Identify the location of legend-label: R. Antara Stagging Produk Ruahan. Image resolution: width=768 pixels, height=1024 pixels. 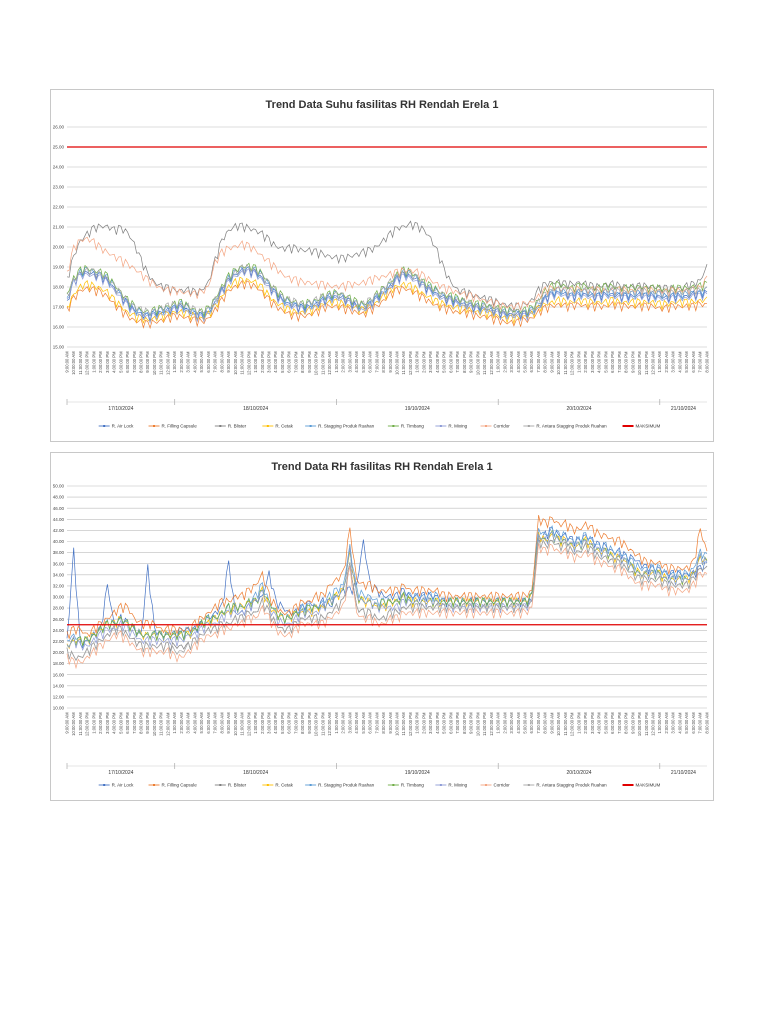
(571, 785).